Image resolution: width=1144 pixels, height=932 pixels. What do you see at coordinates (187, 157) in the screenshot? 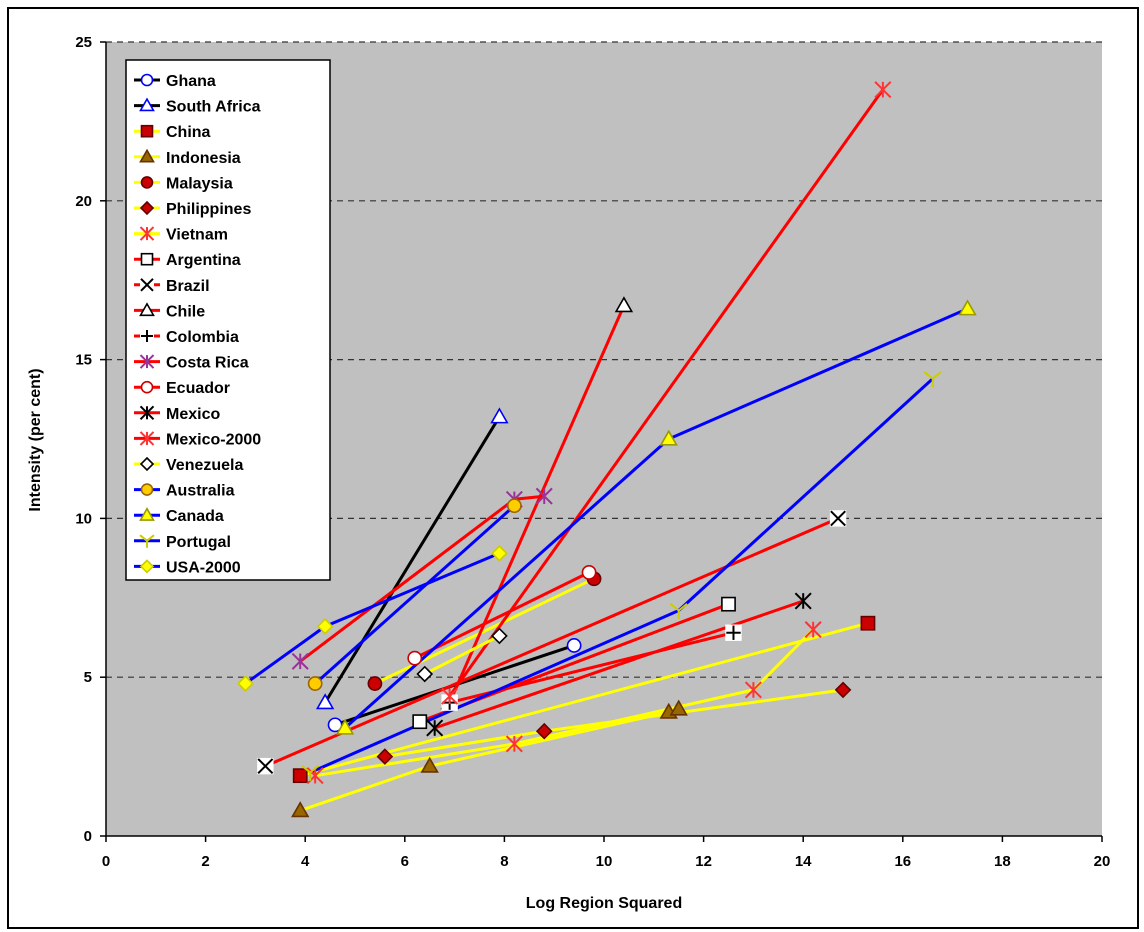
I see `legend-item-indonesia: Indonesia` at bounding box center [187, 157].